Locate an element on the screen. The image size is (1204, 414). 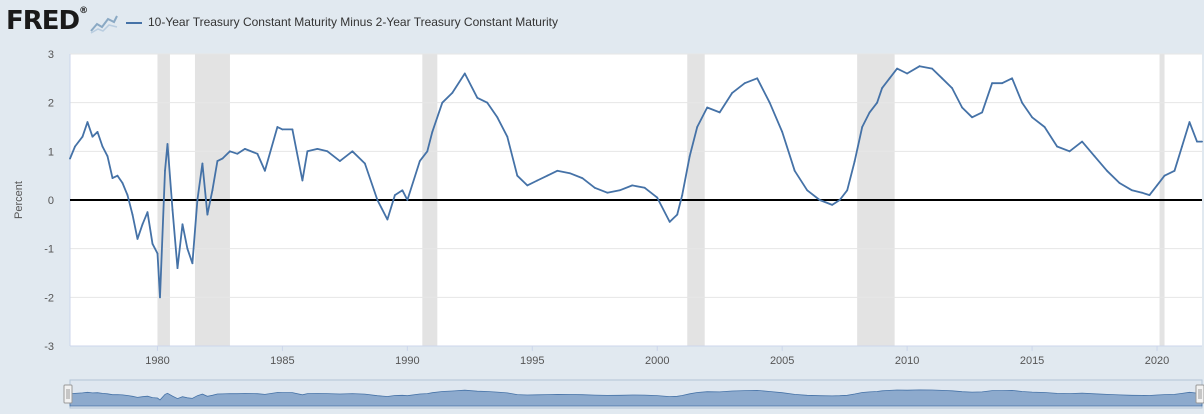
fred-logo: FRED® is located at coordinates (47, 21).